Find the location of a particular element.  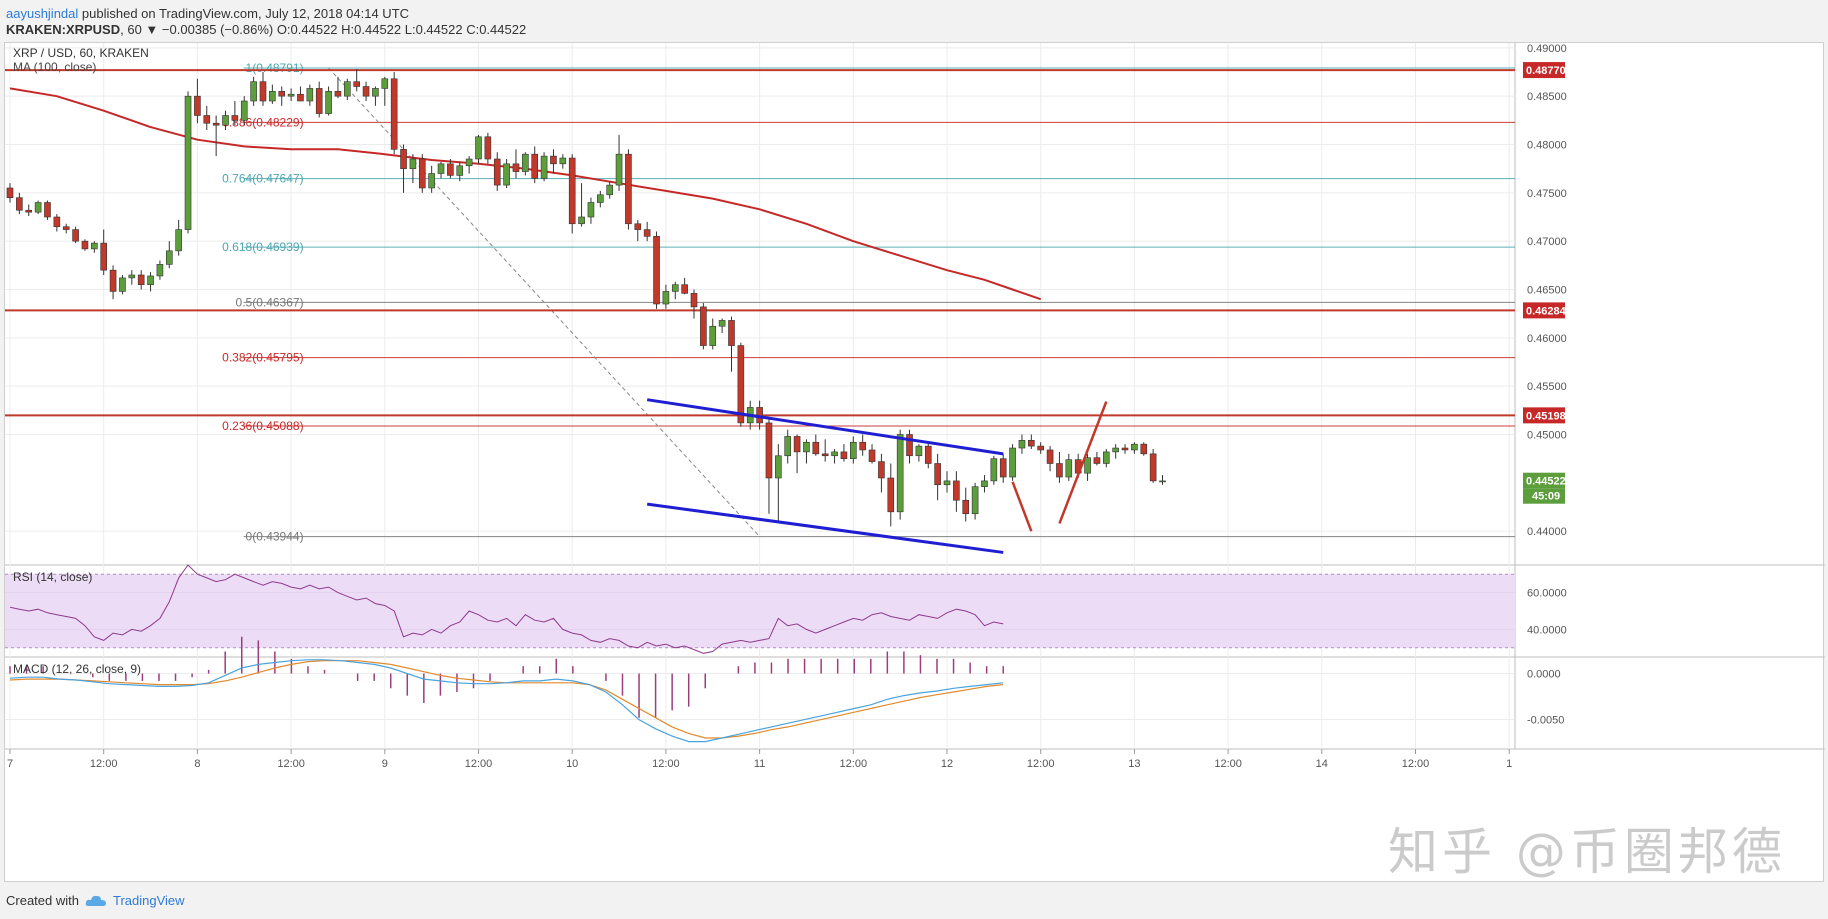

x-axis-tick-label: 8 is located at coordinates (197, 764).